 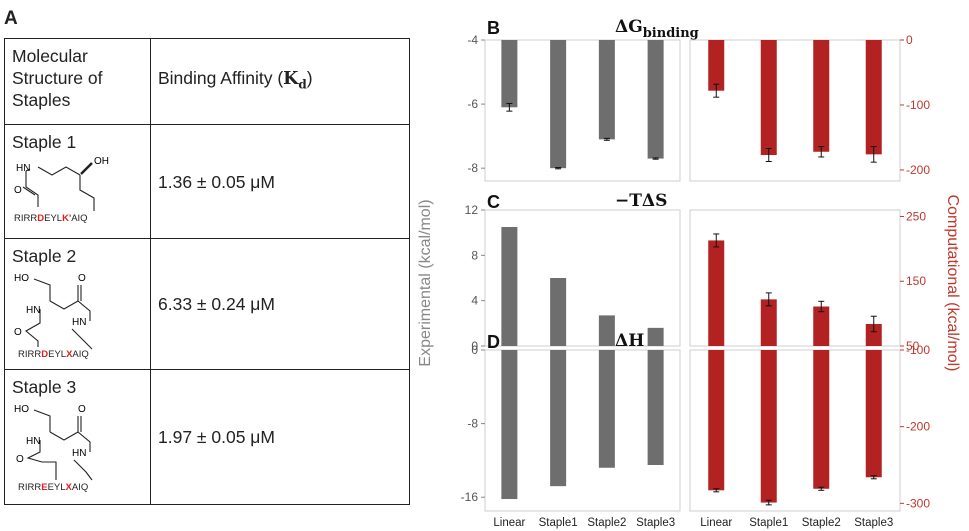 What do you see at coordinates (952, 283) in the screenshot?
I see `right-axis-label: Computational (kcal/mol)` at bounding box center [952, 283].